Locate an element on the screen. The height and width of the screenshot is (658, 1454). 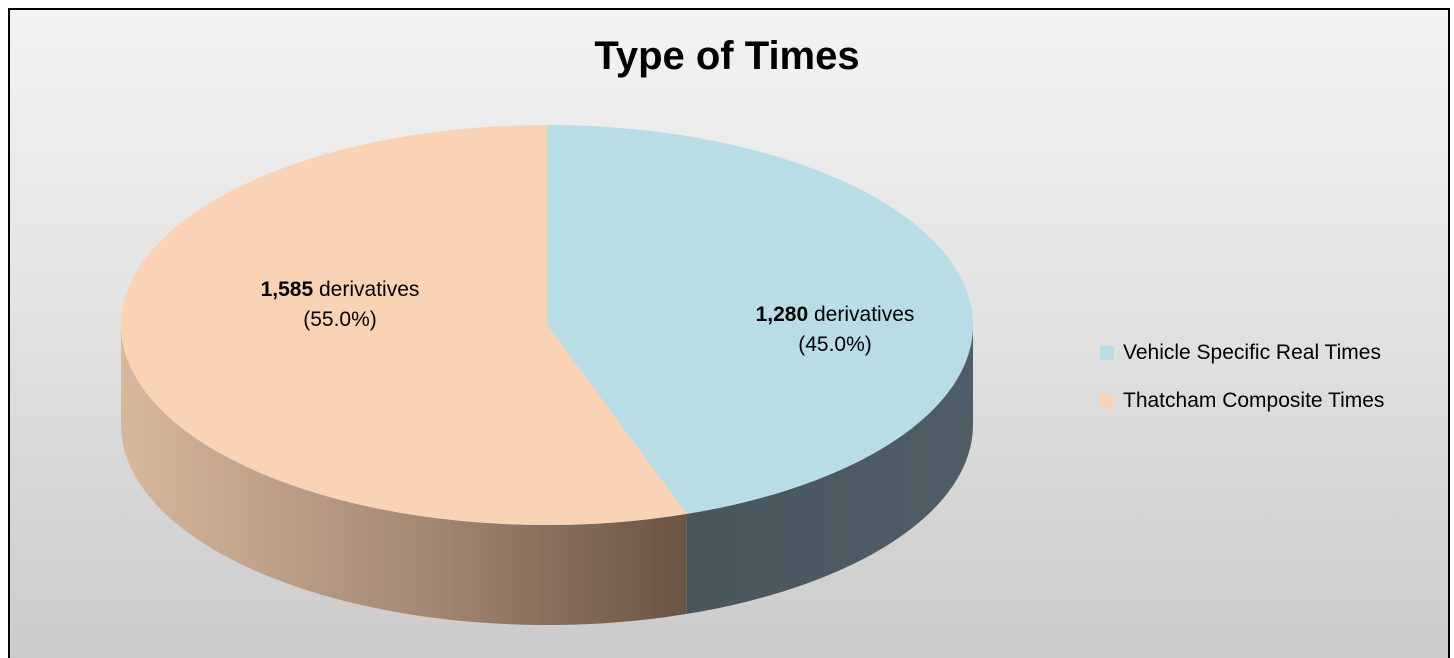
legend-label-thatcham-composite: Thatcham Composite Times is located at coordinates (1254, 400).